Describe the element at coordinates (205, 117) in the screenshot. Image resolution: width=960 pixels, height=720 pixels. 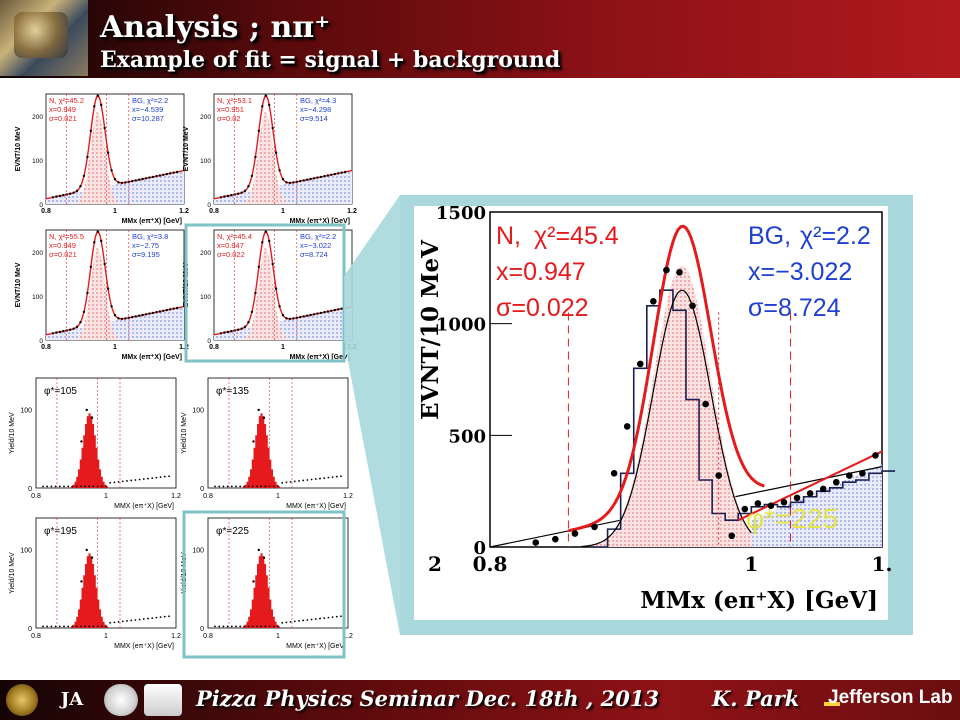
I see `y-tick-label: 200` at that location.